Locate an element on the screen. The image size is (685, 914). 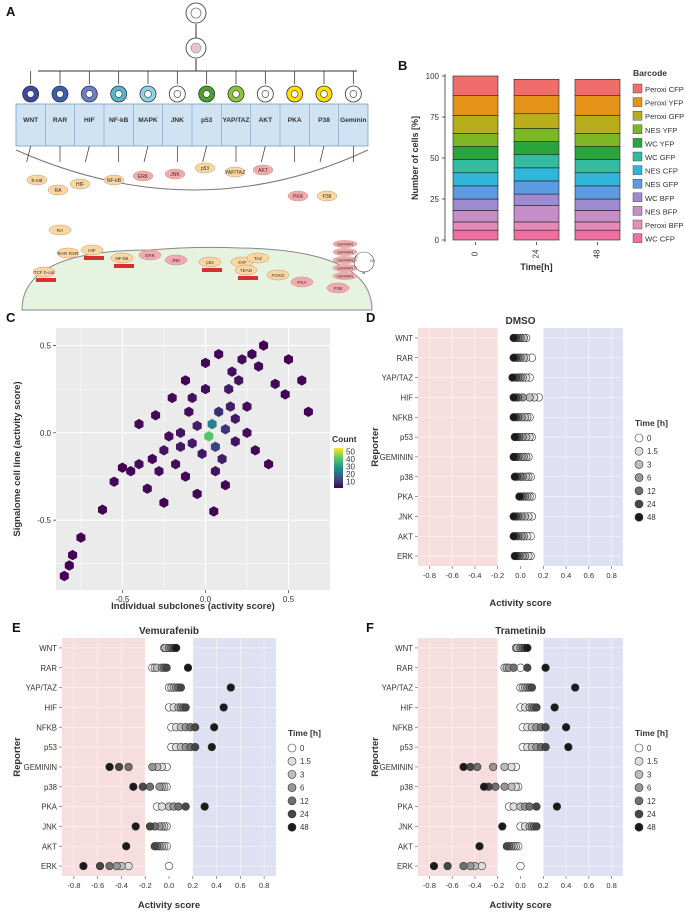
x-tick-label: 0.6 is located at coordinates (240, 885).